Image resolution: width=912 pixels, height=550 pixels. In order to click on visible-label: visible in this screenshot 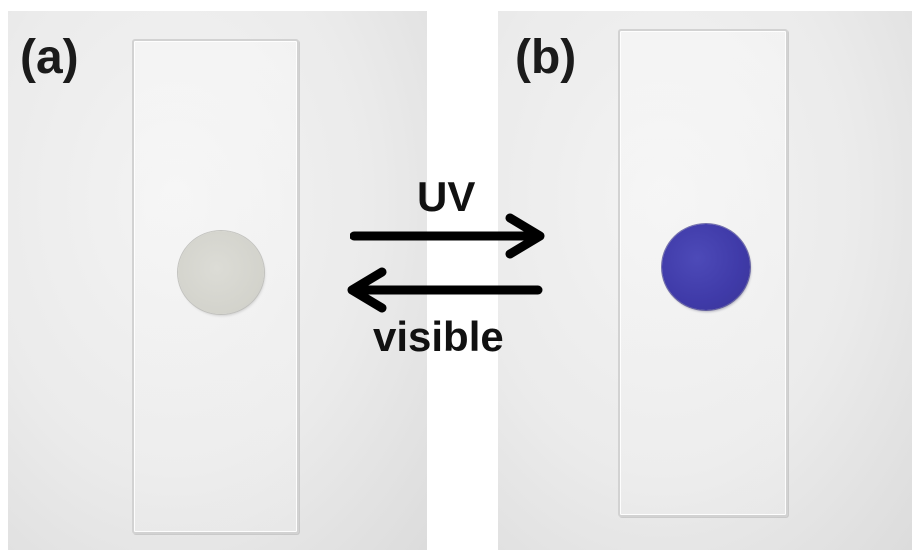, I will do `click(438, 336)`.